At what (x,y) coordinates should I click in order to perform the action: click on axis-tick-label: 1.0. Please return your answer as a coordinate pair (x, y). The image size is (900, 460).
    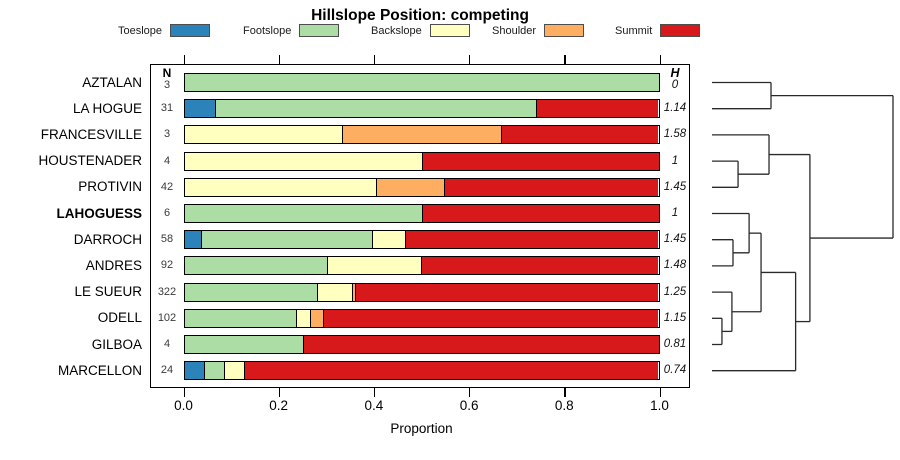
    Looking at the image, I should click on (659, 405).